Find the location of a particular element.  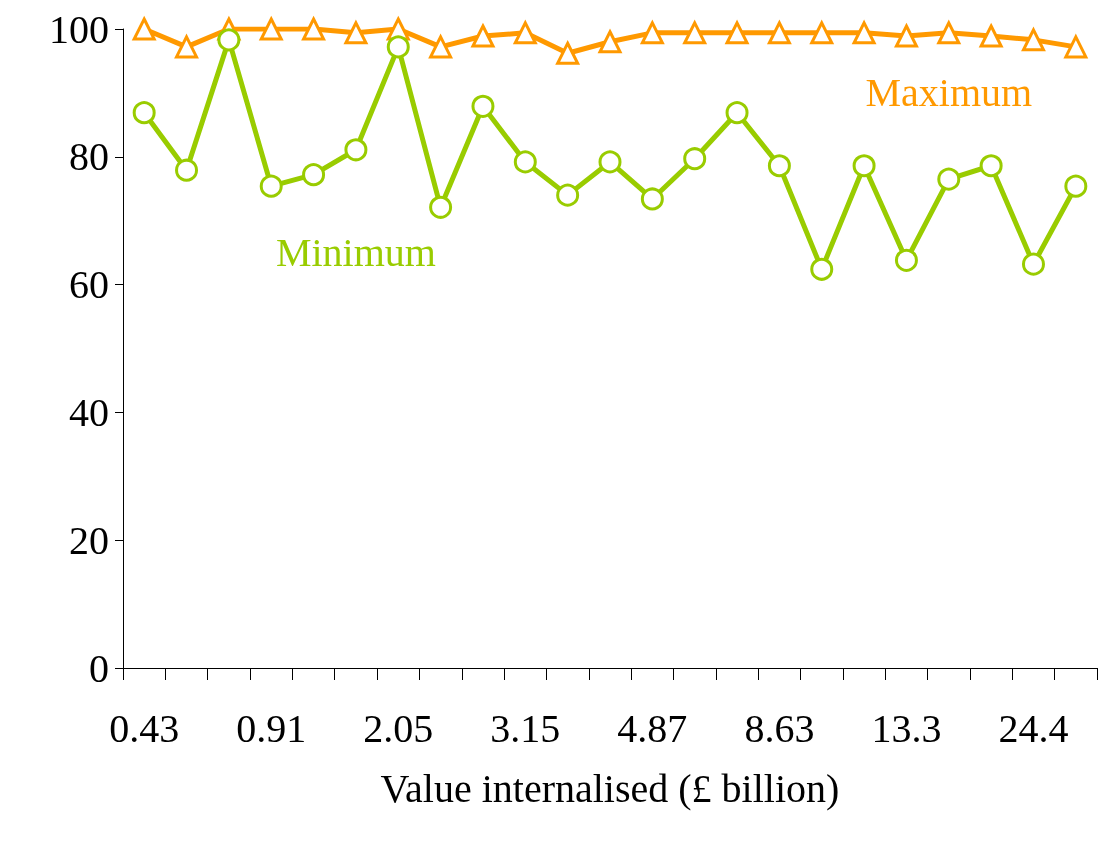

y-tick-label: 40 is located at coordinates (89, 412).